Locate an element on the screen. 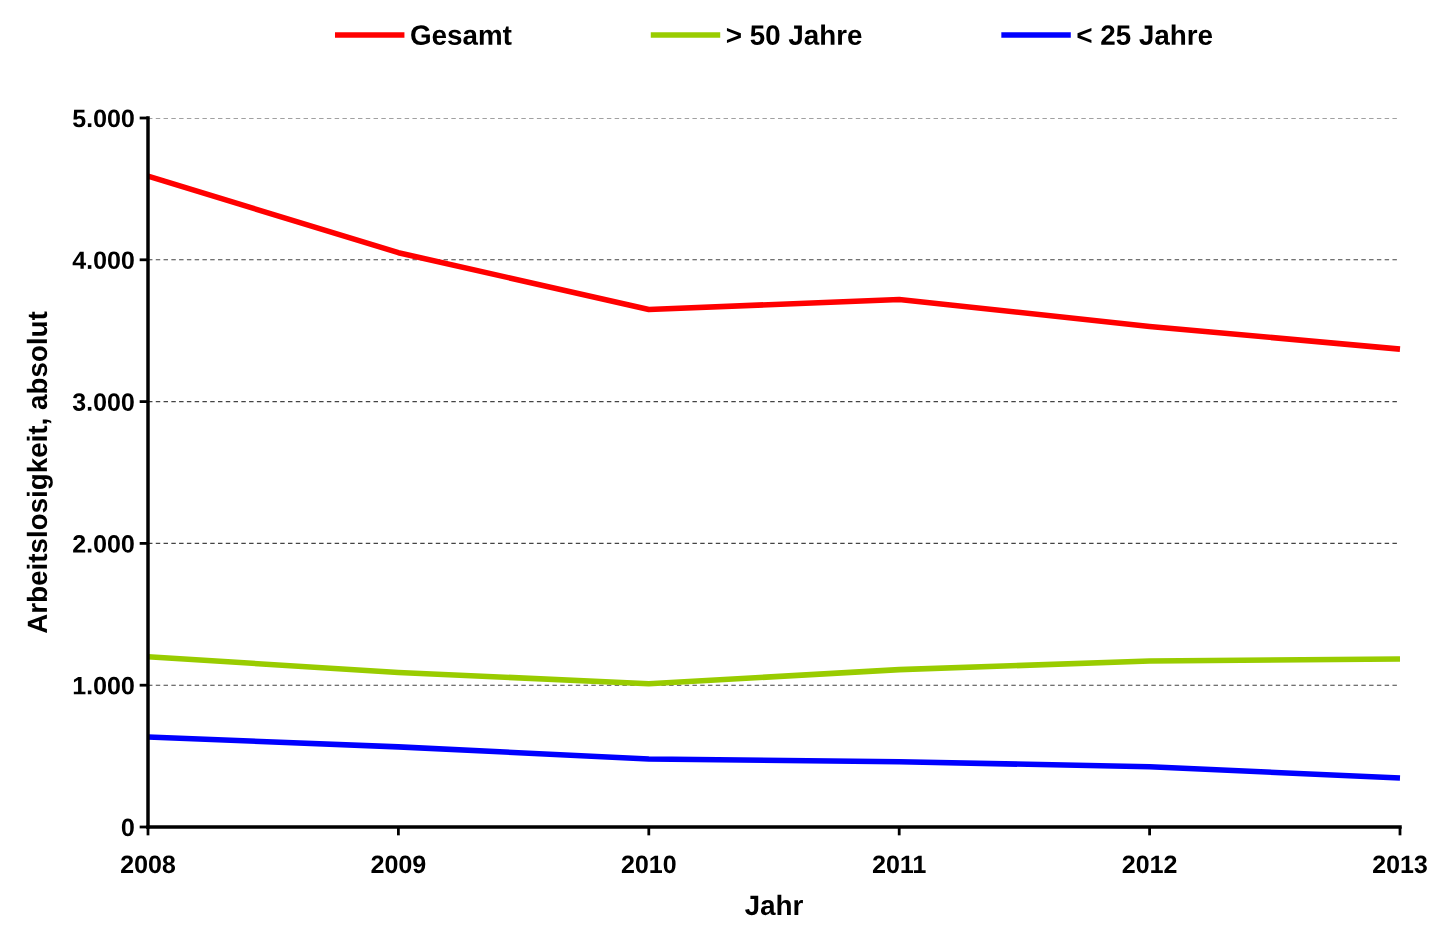 This screenshot has width=1436, height=944. y-tick-label: 0 is located at coordinates (127, 827).